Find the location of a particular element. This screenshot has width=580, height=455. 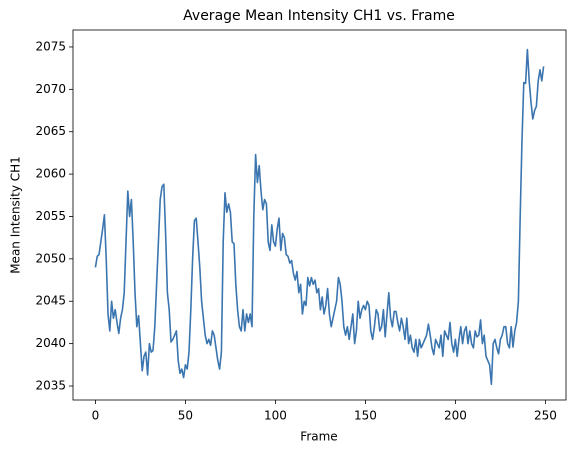

y-tick-label: 2060 is located at coordinates (50, 174).